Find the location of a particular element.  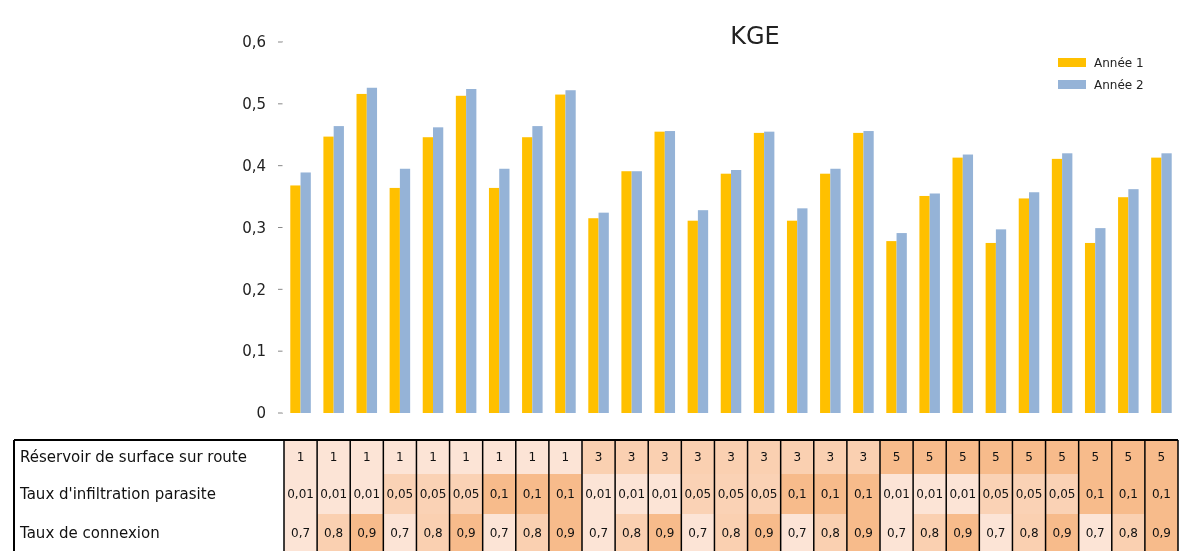

legend-label: Année 1 is located at coordinates (1119, 63).